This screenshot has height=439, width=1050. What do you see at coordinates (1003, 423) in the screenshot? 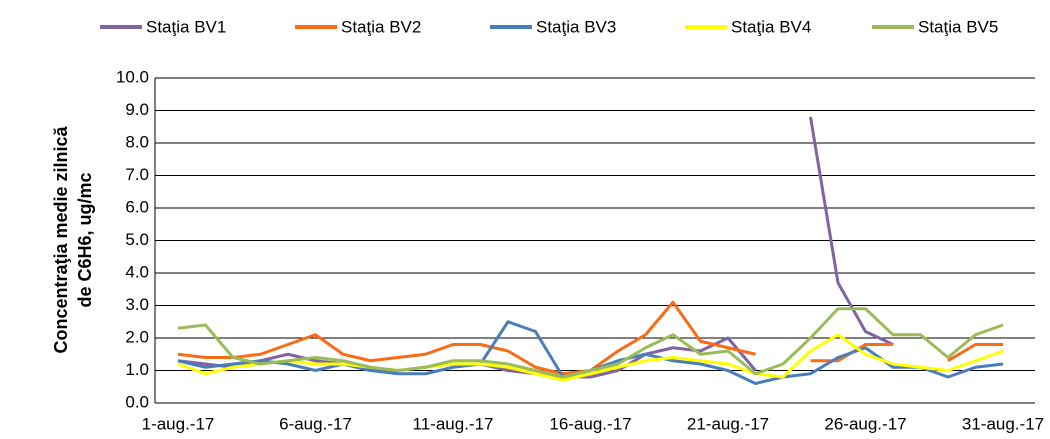
I see `x-tick-label: 31-aug.-17` at bounding box center [1003, 423].